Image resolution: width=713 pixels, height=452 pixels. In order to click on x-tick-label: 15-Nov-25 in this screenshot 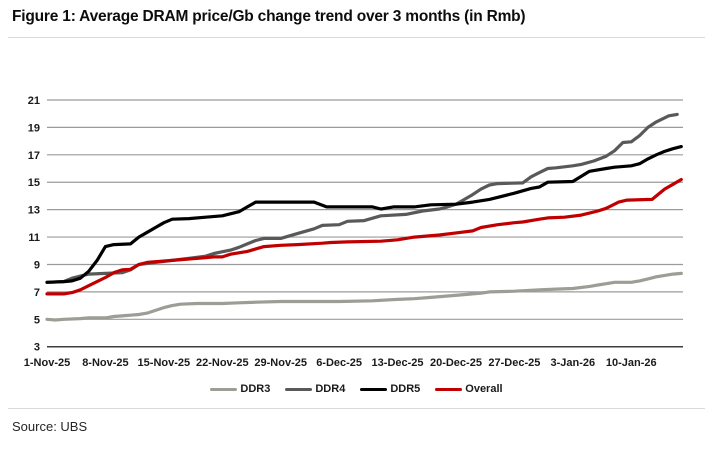, I will do `click(164, 363)`.